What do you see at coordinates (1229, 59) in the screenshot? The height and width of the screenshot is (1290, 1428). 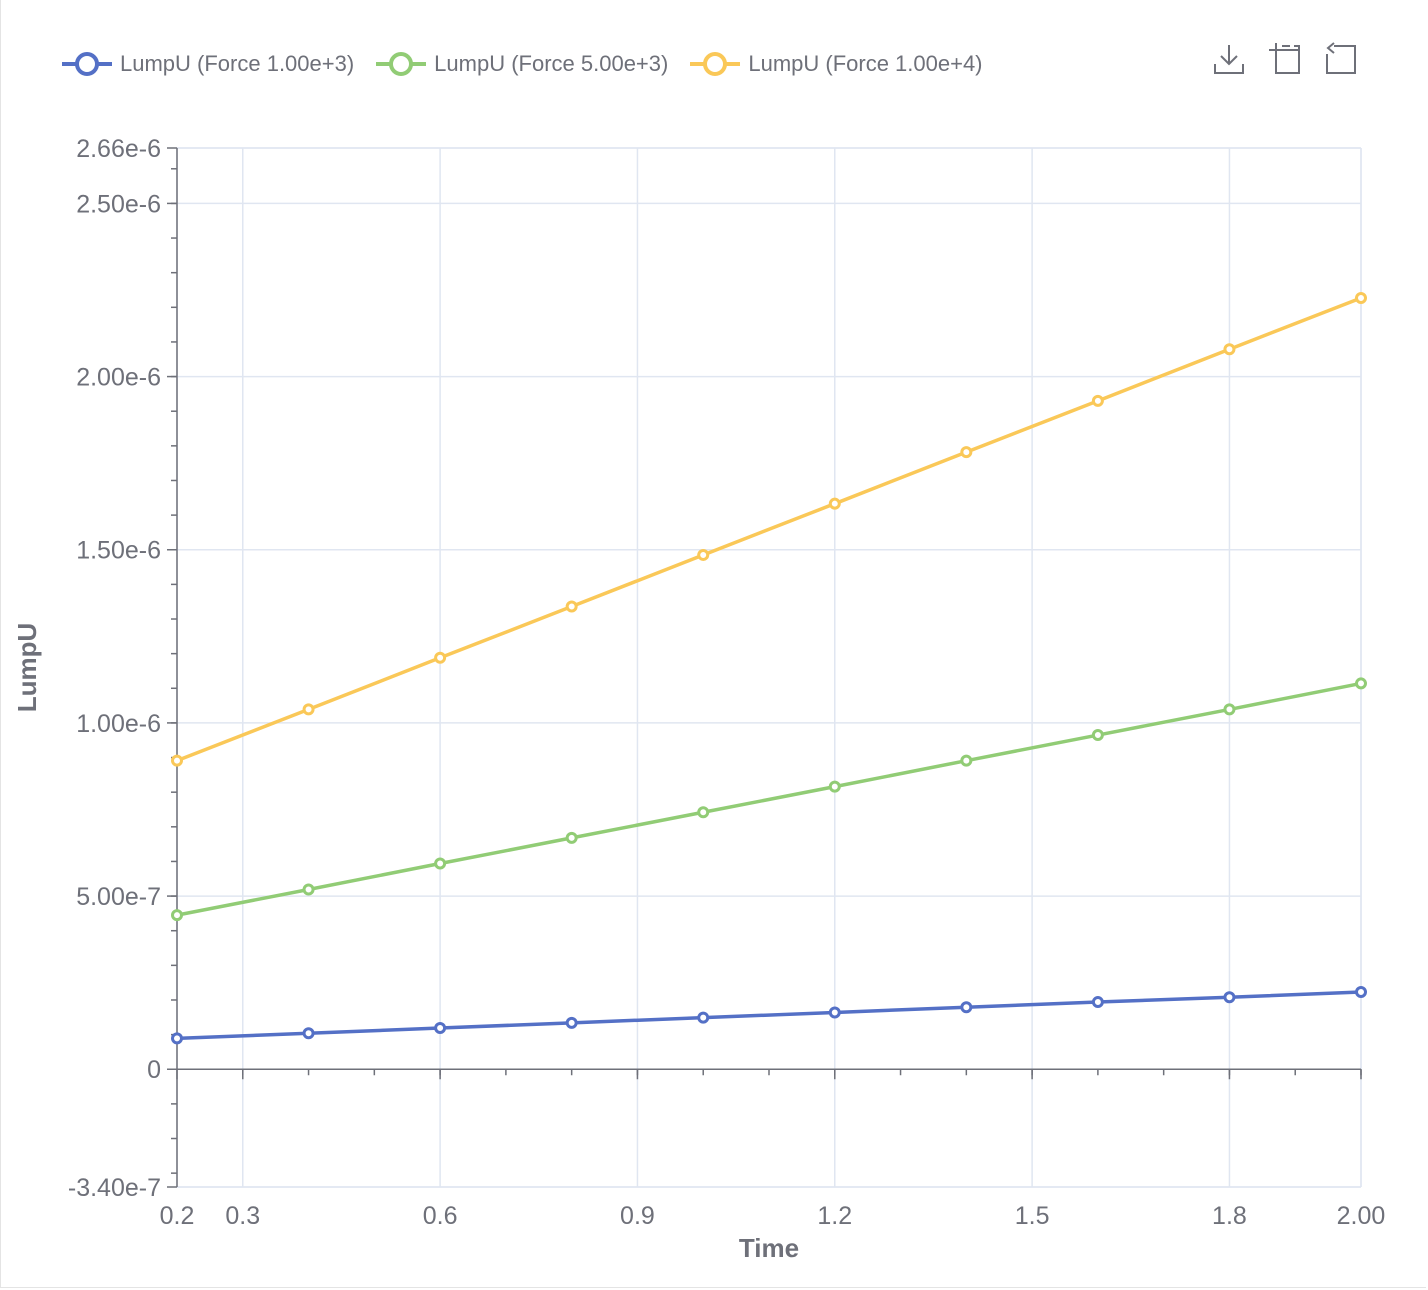 I see `download-icon` at bounding box center [1229, 59].